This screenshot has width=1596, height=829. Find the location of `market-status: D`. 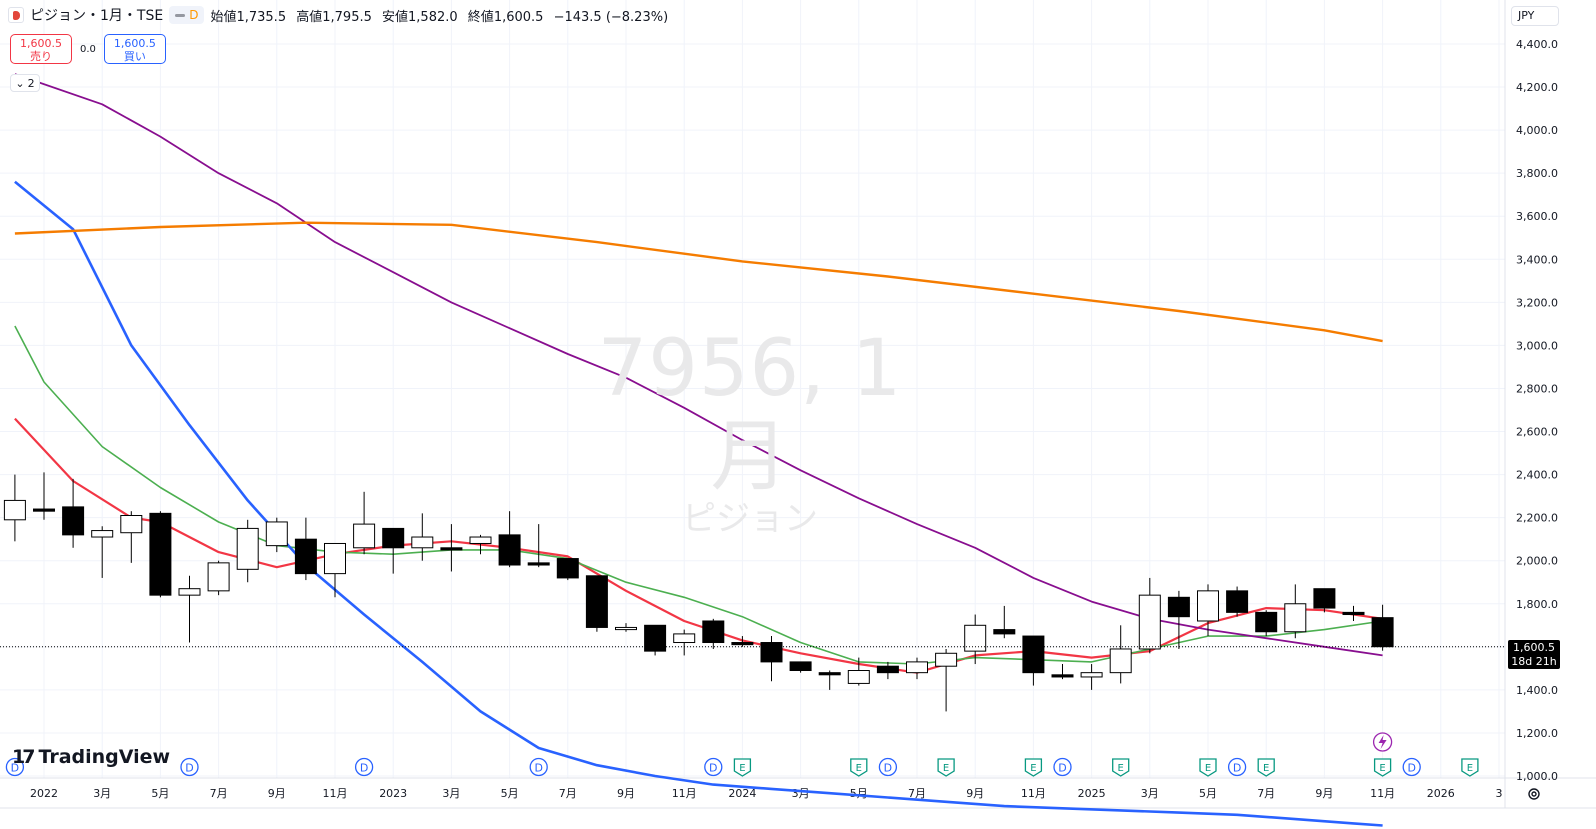

market-status: D is located at coordinates (194, 15).